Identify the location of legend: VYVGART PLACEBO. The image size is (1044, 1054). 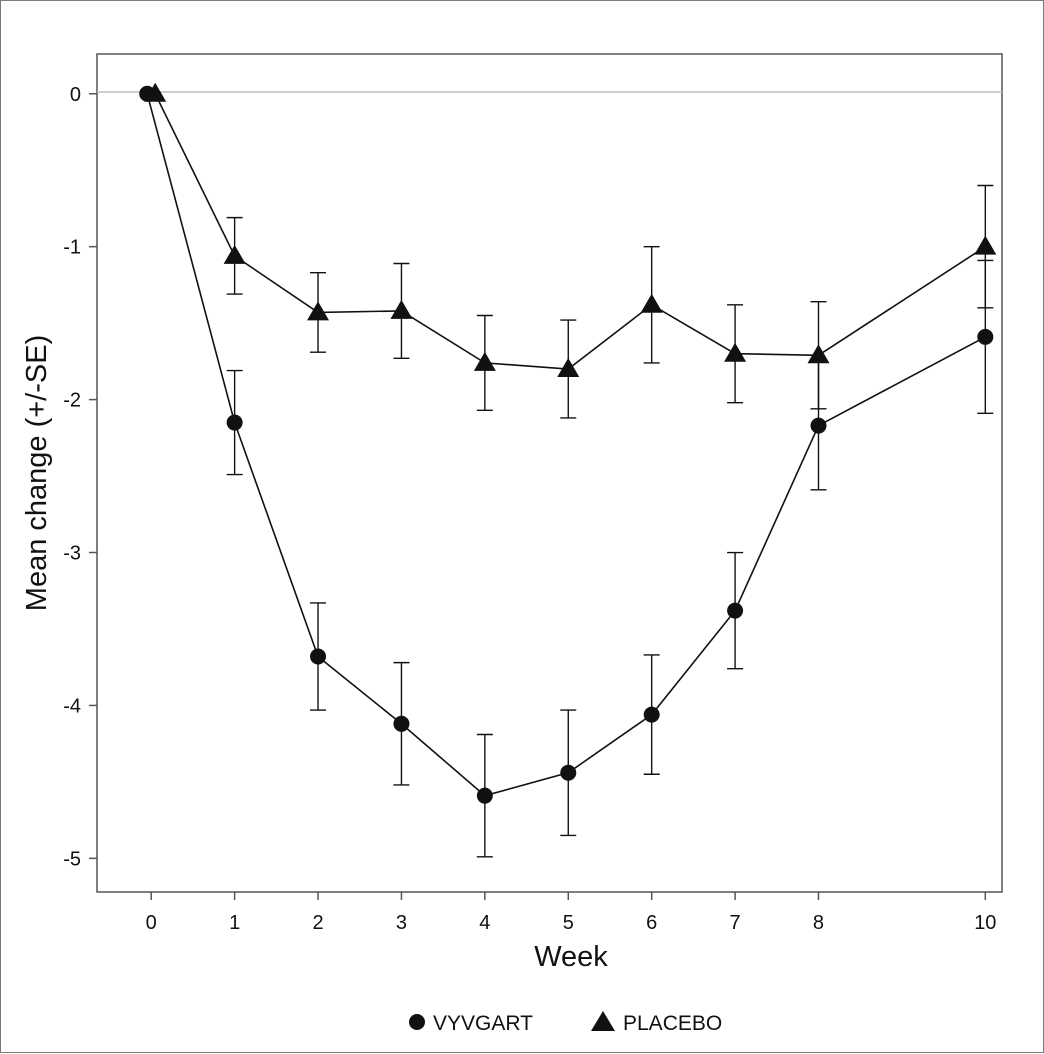
(565, 1023).